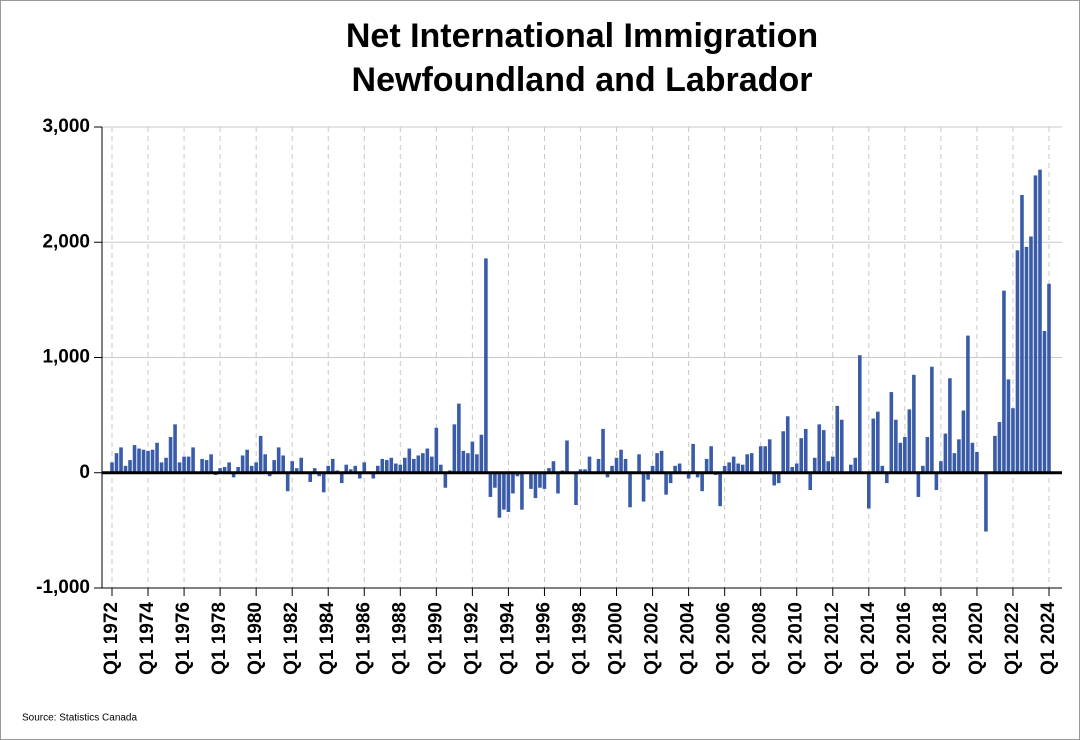  I want to click on chart-title: Net International Immigration, so click(582, 36).